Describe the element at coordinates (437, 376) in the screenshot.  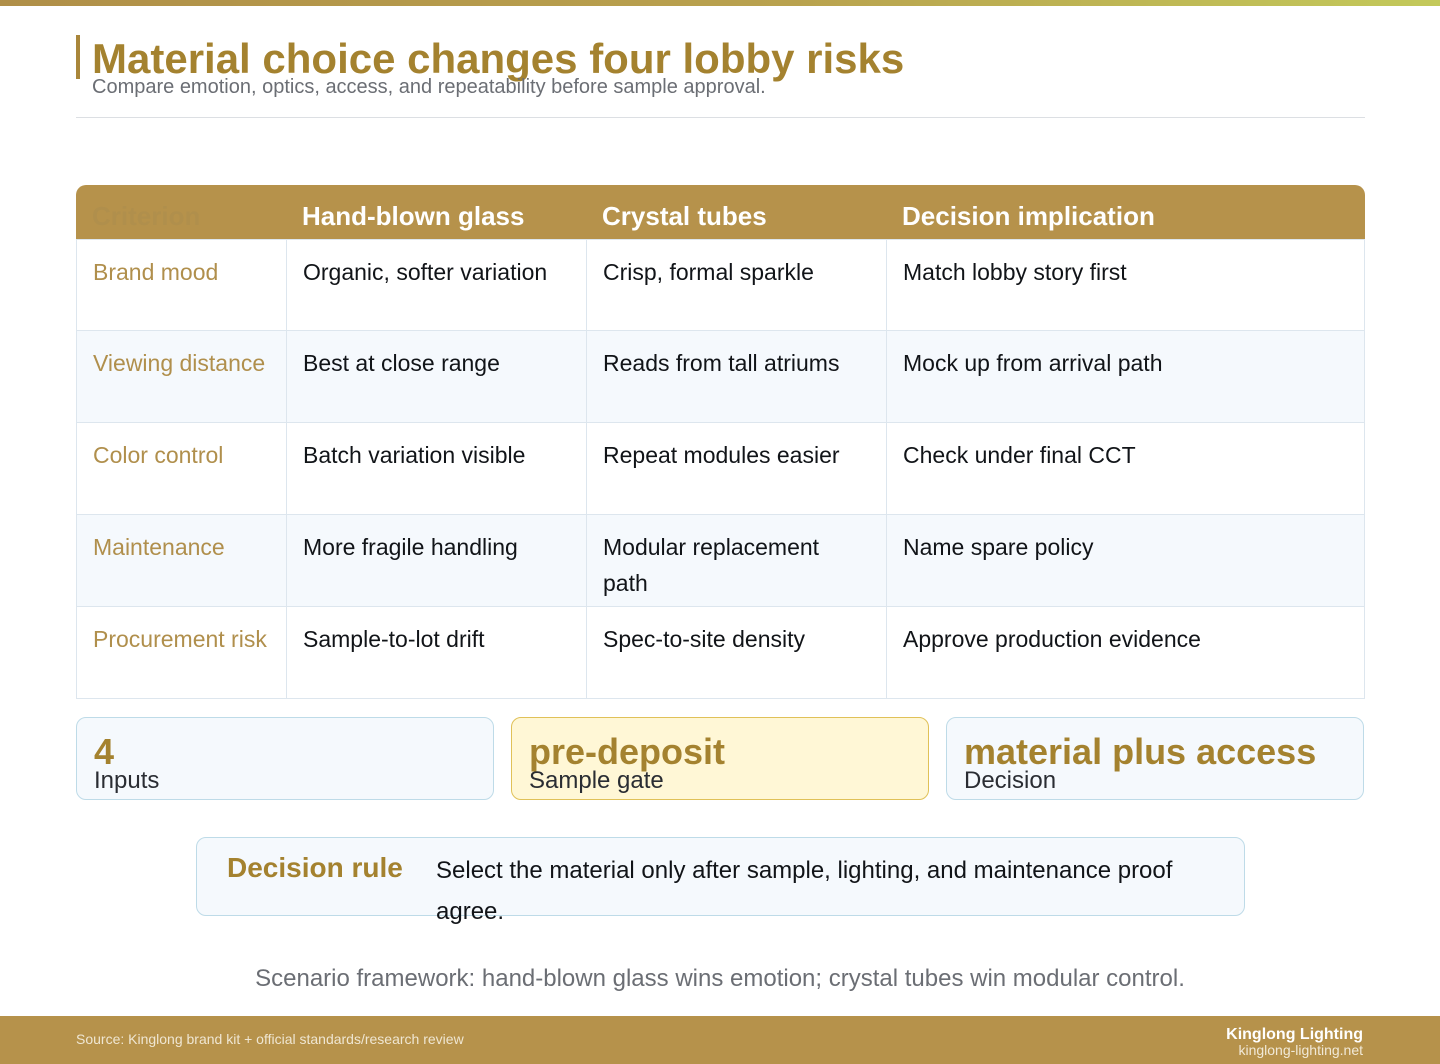
I see `table-cell: Best at close range` at that location.